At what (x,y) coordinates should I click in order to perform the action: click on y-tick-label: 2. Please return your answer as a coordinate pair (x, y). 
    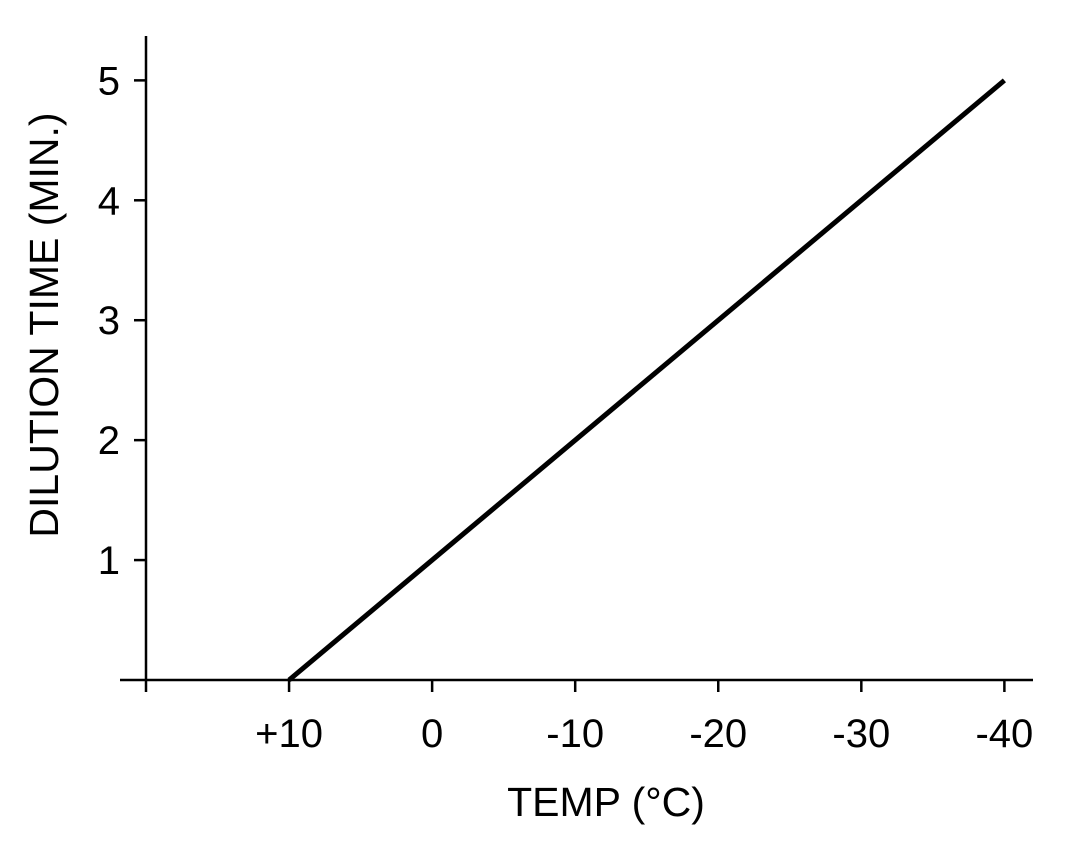
    Looking at the image, I should click on (109, 441).